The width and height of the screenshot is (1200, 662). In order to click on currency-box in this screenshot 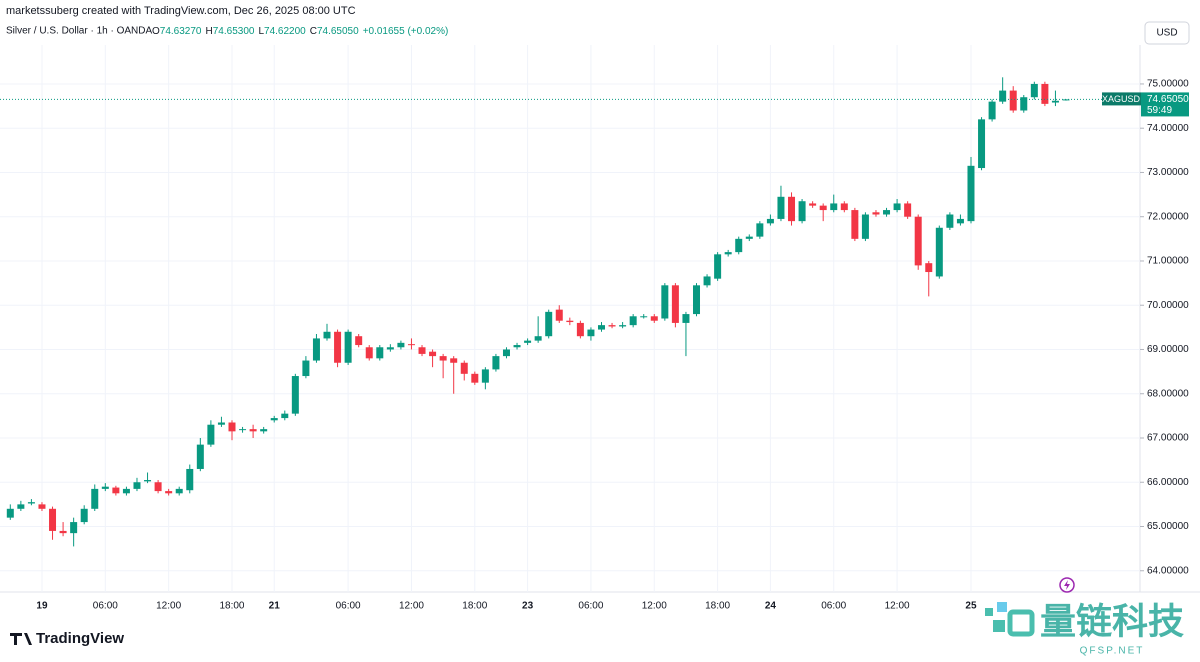, I will do `click(1167, 33)`.